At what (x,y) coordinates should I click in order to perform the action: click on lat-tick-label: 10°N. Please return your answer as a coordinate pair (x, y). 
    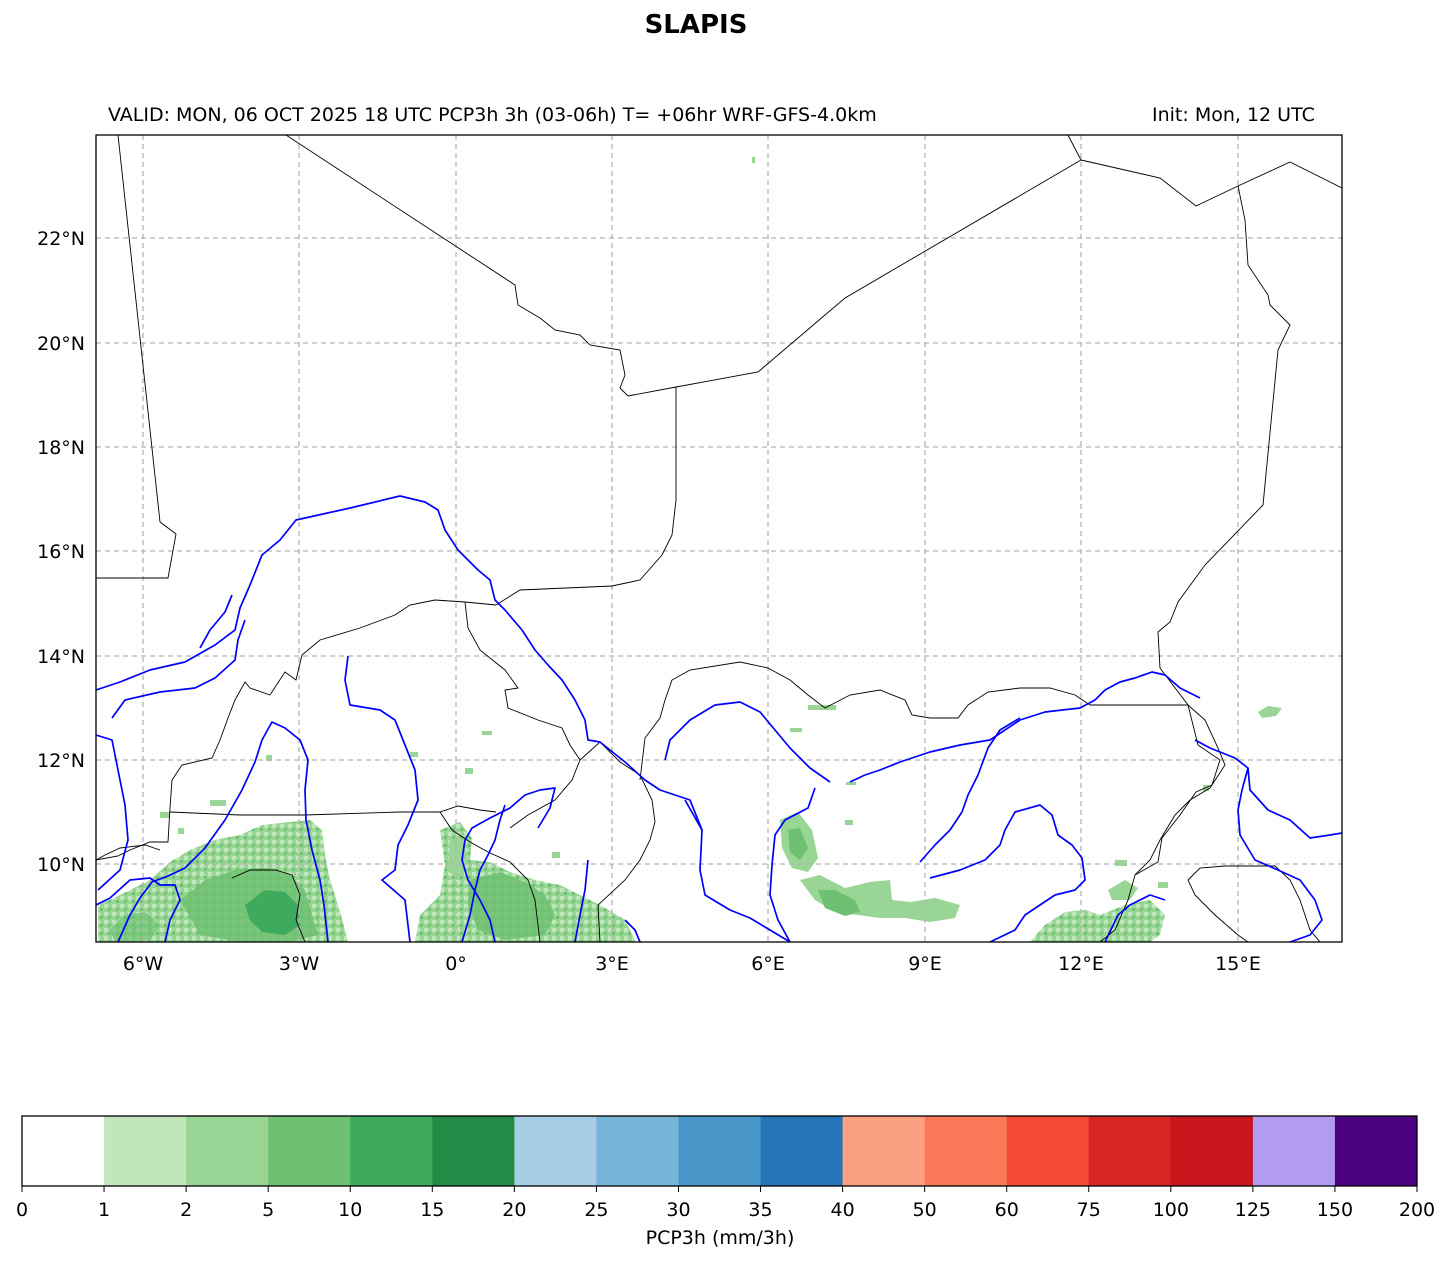
    Looking at the image, I should click on (61, 865).